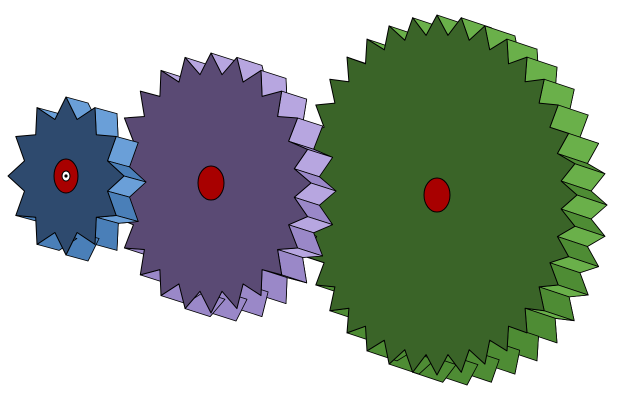 The width and height of the screenshot is (621, 407). I want to click on small-gear-tooth-side, so click(106, 233).